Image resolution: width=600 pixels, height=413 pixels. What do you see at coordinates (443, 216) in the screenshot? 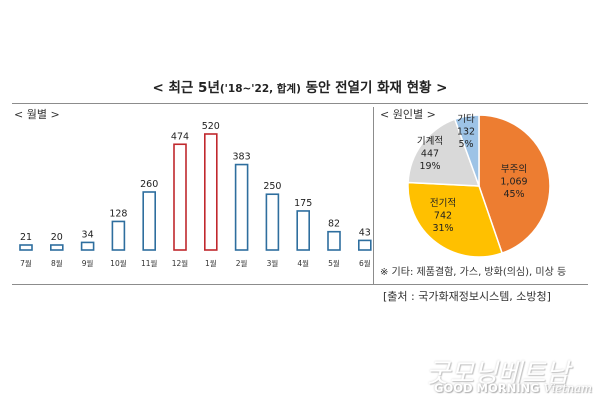
I see `slice-count: 742` at bounding box center [443, 216].